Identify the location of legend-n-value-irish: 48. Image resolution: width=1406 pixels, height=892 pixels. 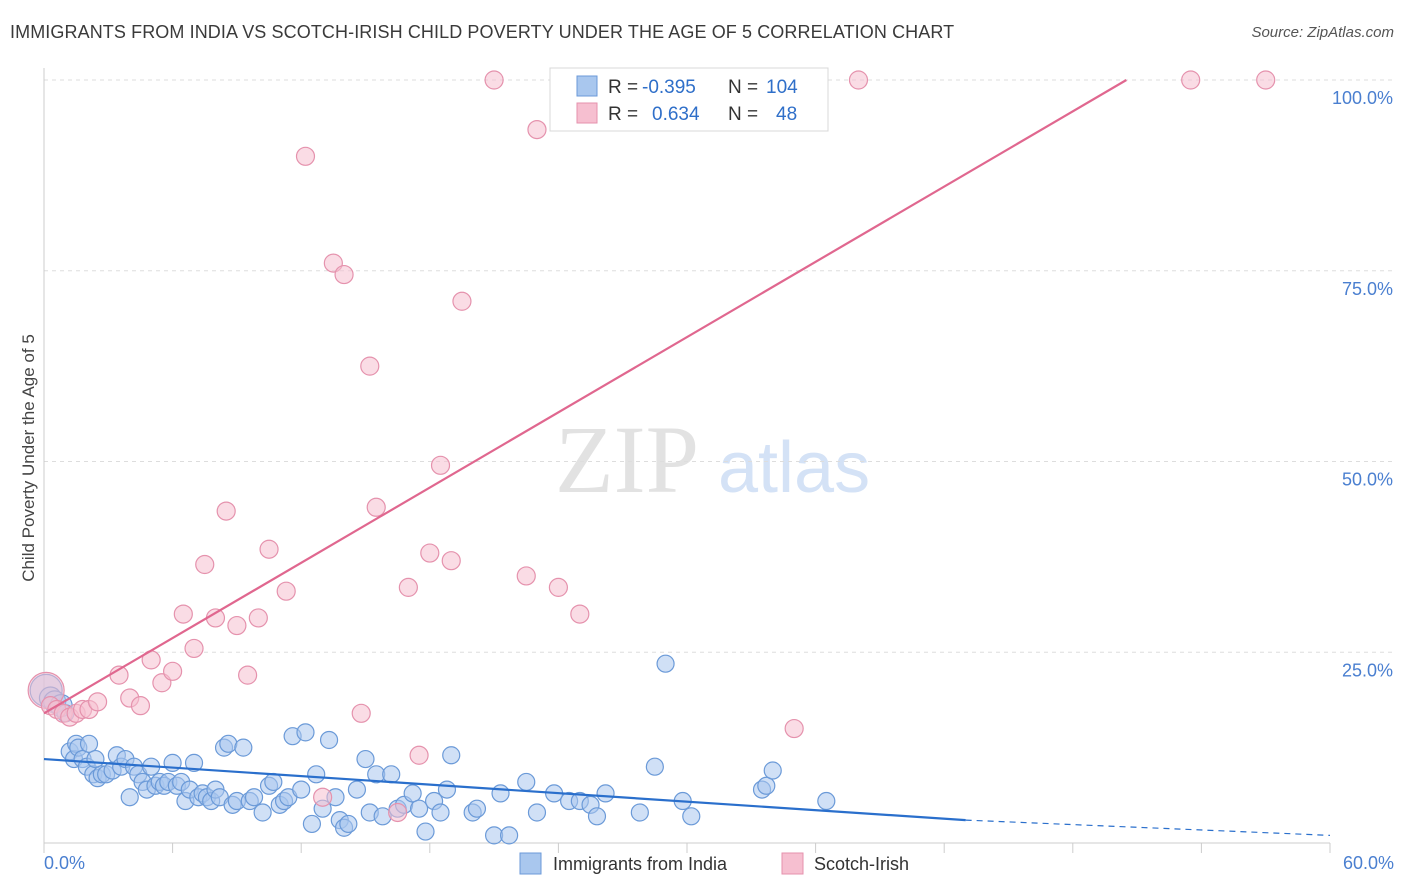
(786, 114).